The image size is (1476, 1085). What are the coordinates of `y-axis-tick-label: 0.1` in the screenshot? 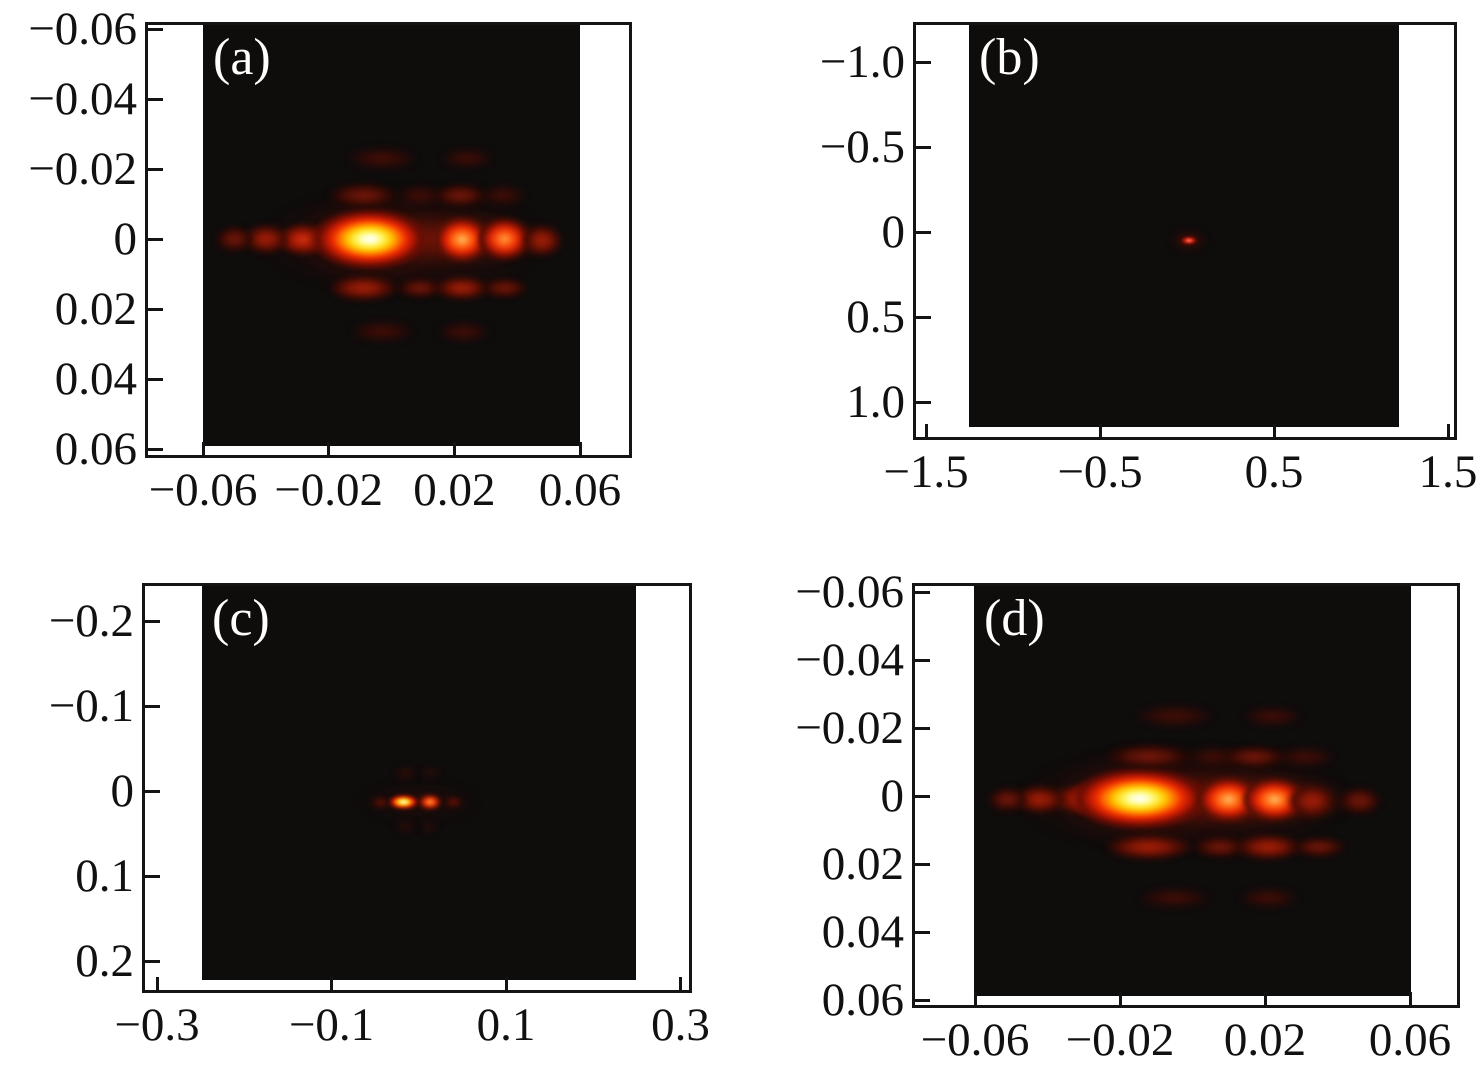 It's located at (104, 876).